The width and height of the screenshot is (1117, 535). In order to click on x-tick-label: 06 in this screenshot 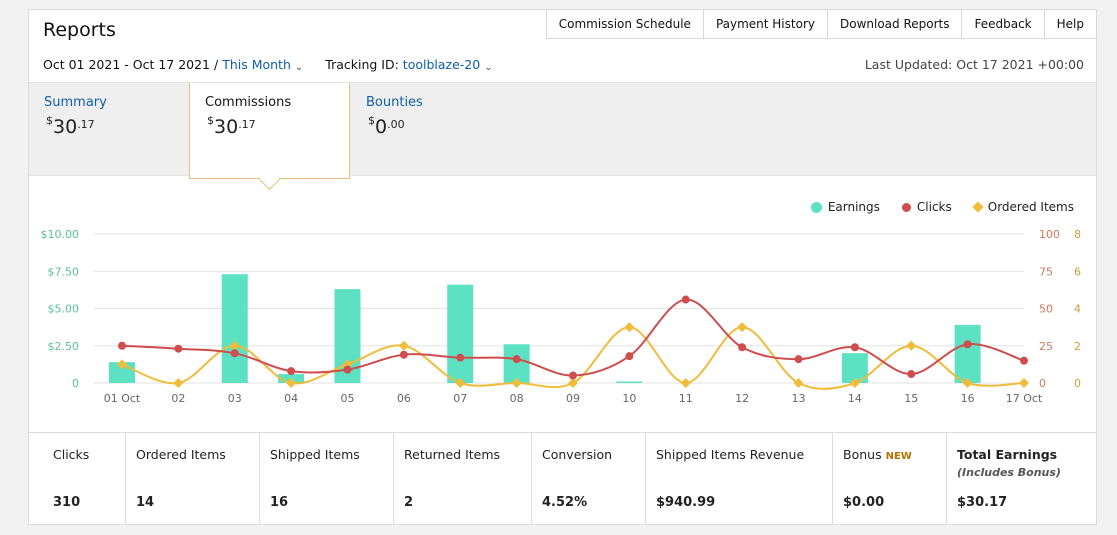, I will do `click(404, 398)`.